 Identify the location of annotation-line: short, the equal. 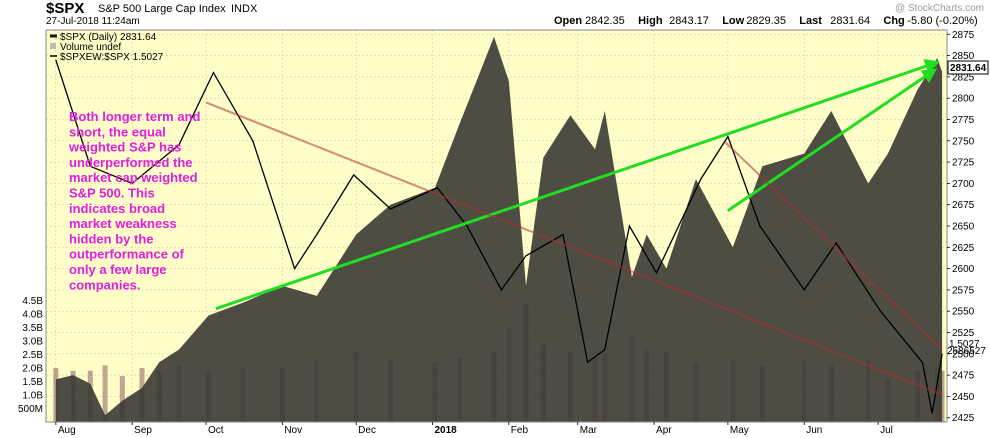
(117, 131).